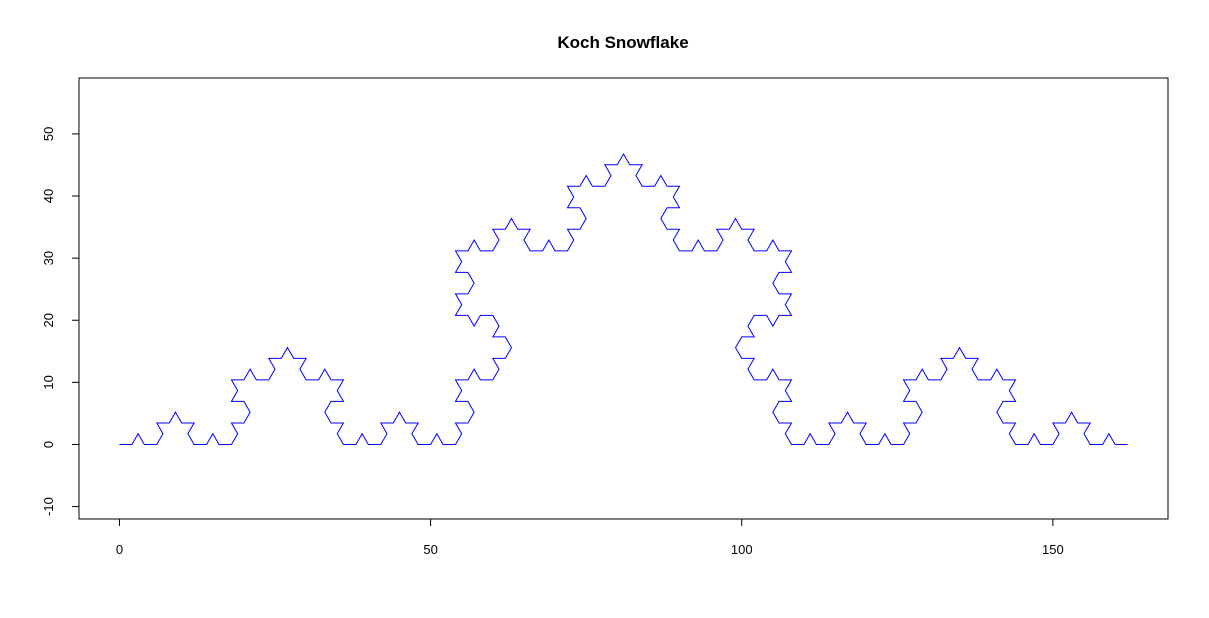 The height and width of the screenshot is (618, 1209). I want to click on y-tick-label: -10, so click(48, 506).